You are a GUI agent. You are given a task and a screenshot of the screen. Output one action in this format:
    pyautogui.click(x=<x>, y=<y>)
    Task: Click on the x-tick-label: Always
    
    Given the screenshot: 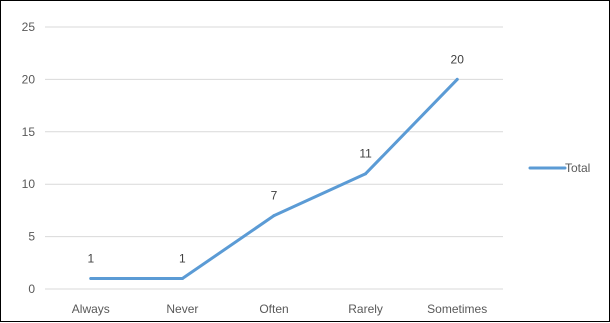 What is the action you would take?
    pyautogui.click(x=91, y=309)
    